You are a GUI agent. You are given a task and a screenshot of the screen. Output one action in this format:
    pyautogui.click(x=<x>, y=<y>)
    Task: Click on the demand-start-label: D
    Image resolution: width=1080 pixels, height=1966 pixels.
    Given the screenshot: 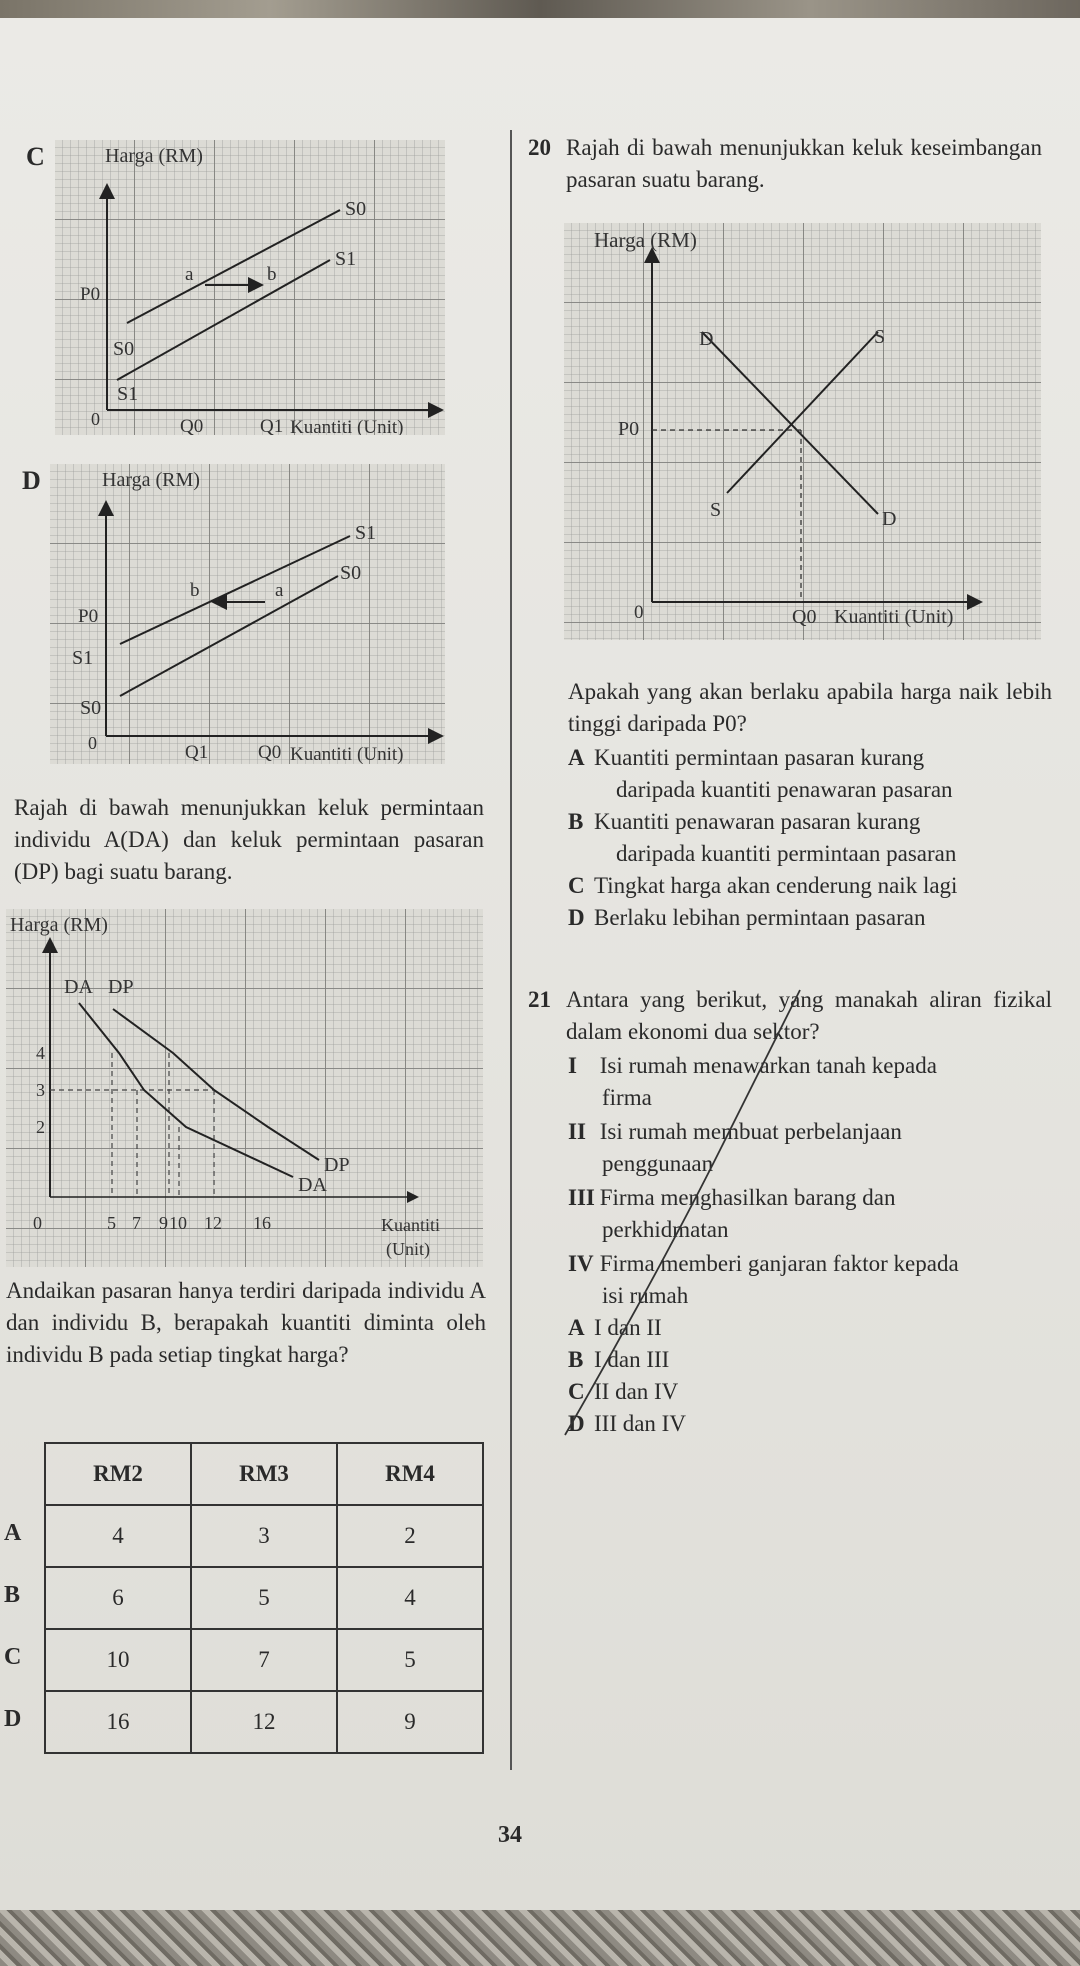 What is the action you would take?
    pyautogui.click(x=706, y=339)
    